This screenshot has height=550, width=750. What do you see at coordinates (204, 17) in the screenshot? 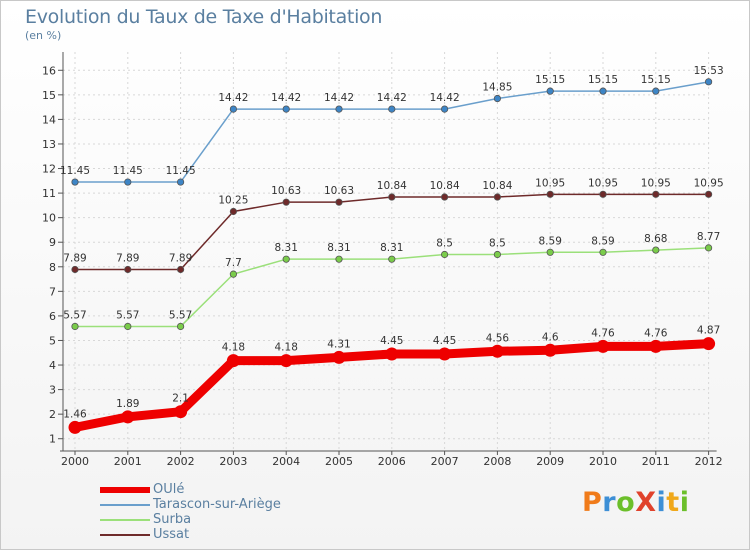
I see `chart-title: Evolution du Taux de Taxe d'Habitation` at bounding box center [204, 17].